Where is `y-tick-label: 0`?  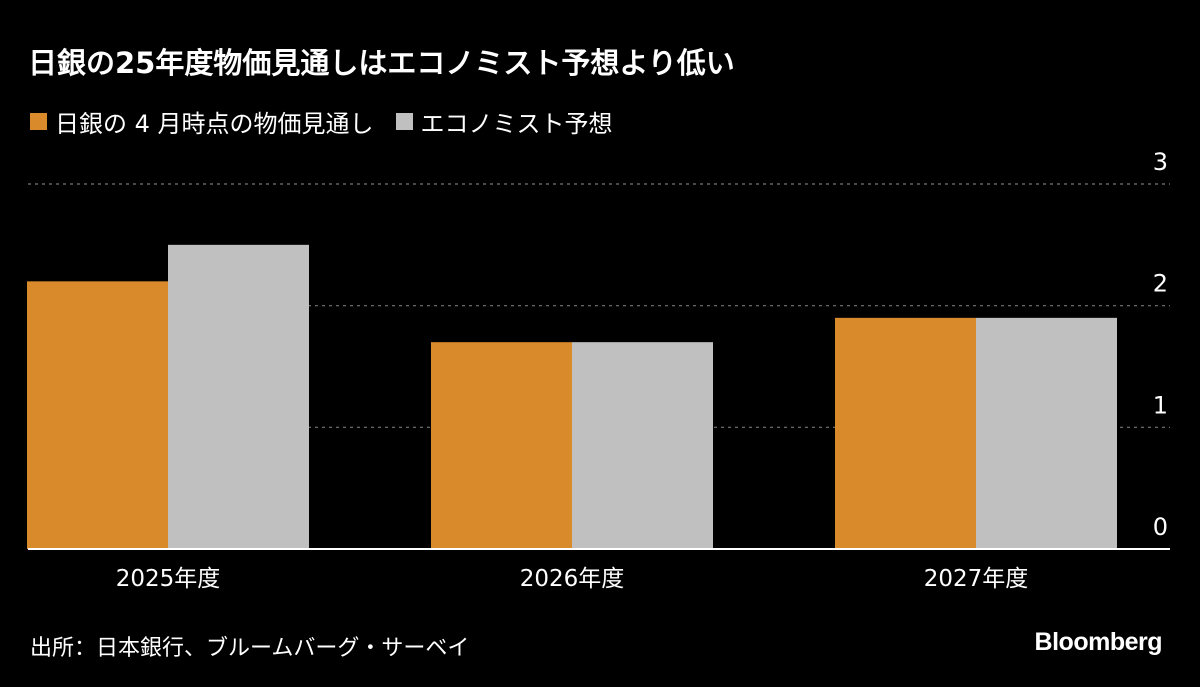 y-tick-label: 0 is located at coordinates (1160, 527).